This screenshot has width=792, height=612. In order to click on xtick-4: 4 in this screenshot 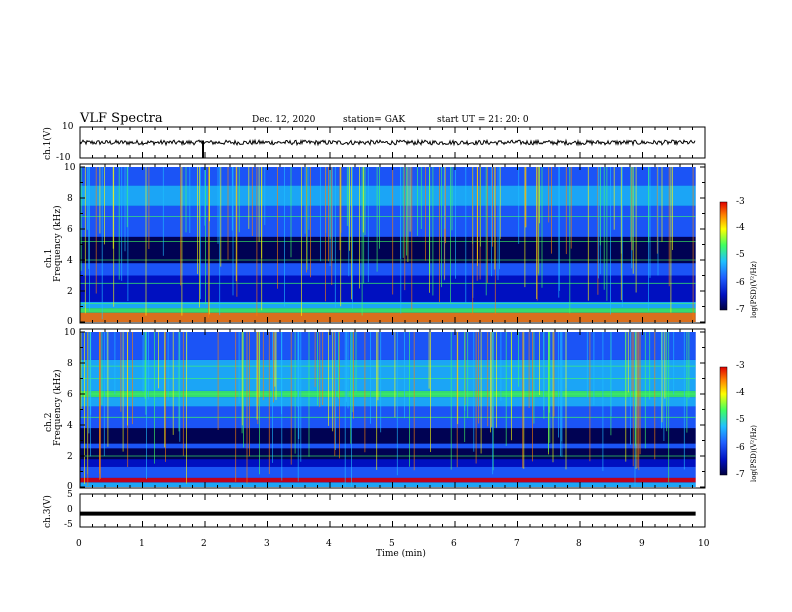, I will do `click(329, 544)`.